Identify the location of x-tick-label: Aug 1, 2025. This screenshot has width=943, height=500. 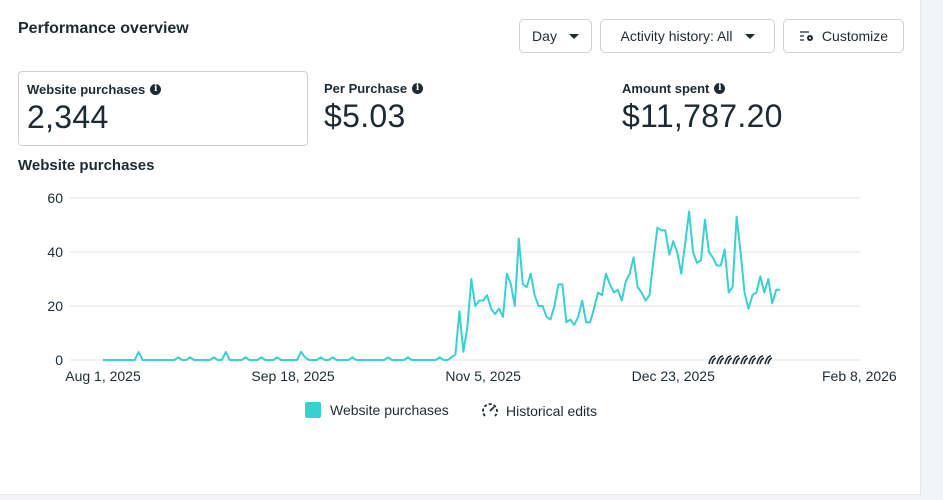
(103, 376).